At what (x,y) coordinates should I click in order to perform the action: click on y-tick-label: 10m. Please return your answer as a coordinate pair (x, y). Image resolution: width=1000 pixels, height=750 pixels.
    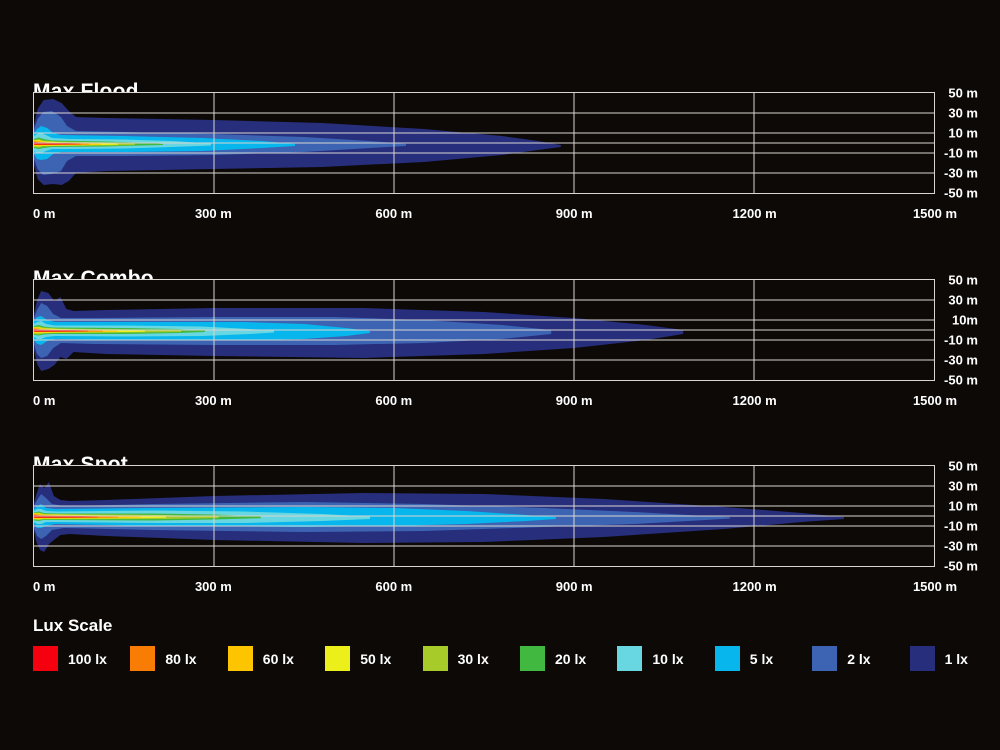
    Looking at the image, I should click on (964, 320).